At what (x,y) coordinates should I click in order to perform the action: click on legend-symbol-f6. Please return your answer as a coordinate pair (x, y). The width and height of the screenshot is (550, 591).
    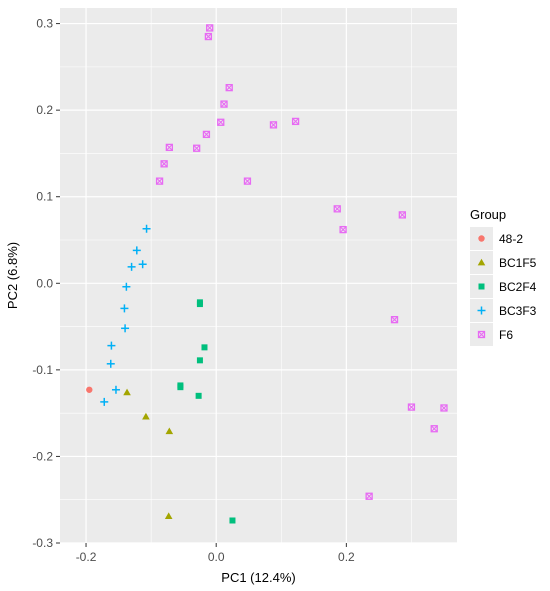
    Looking at the image, I should click on (481, 334).